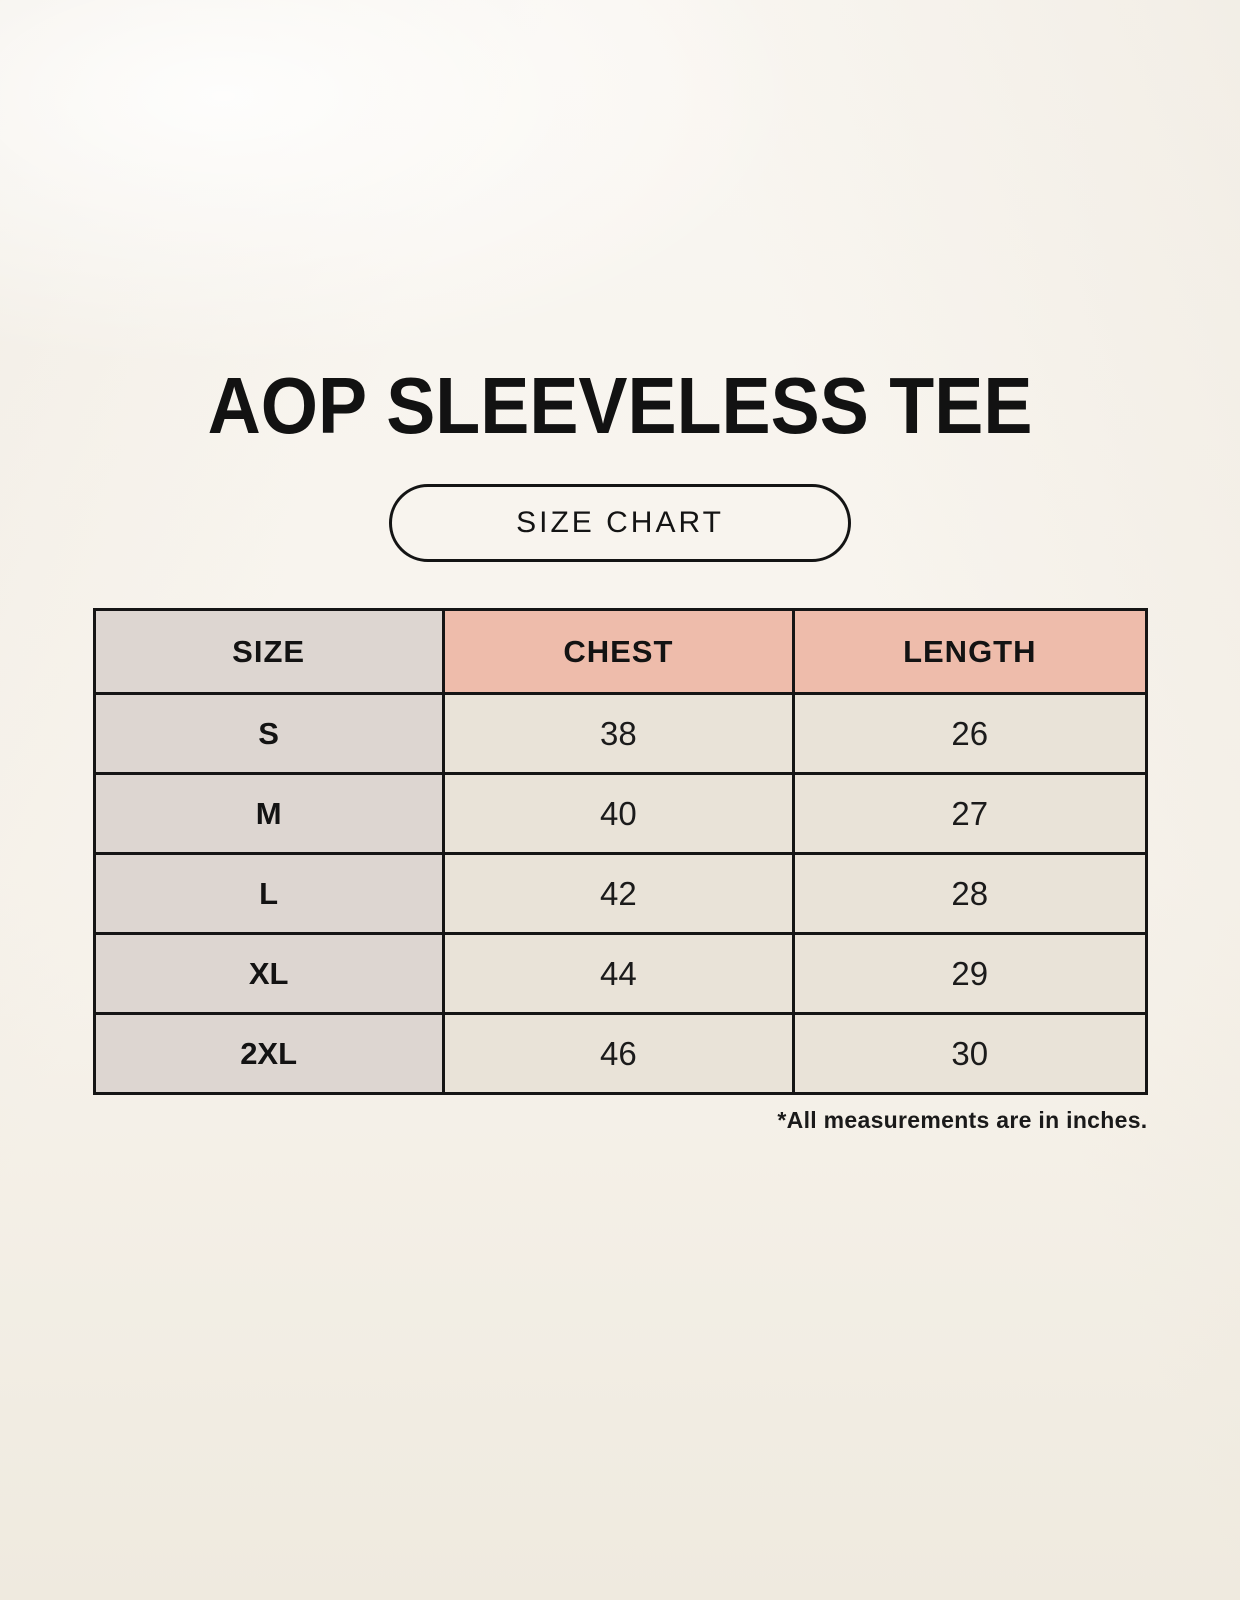  I want to click on chest-cell: 42, so click(618, 893).